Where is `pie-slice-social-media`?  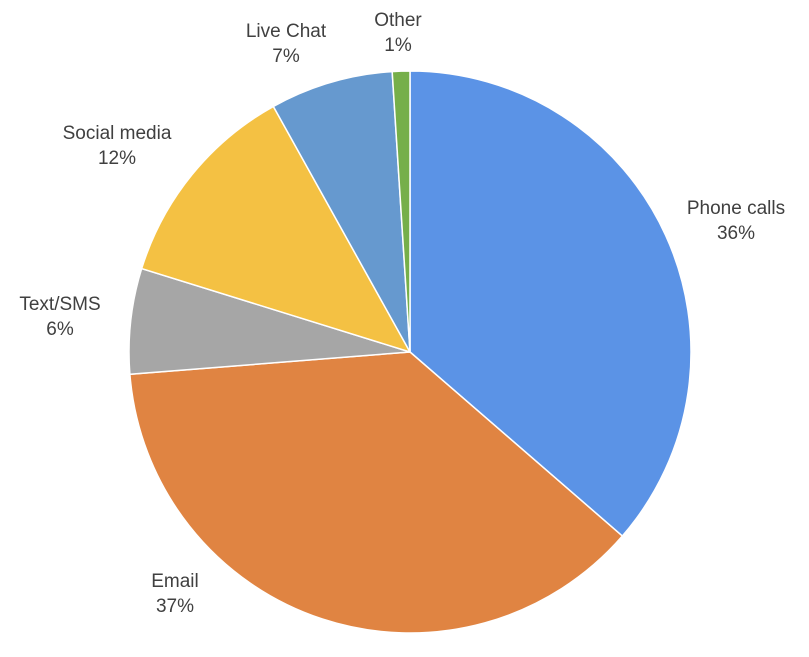 pie-slice-social-media is located at coordinates (276, 229).